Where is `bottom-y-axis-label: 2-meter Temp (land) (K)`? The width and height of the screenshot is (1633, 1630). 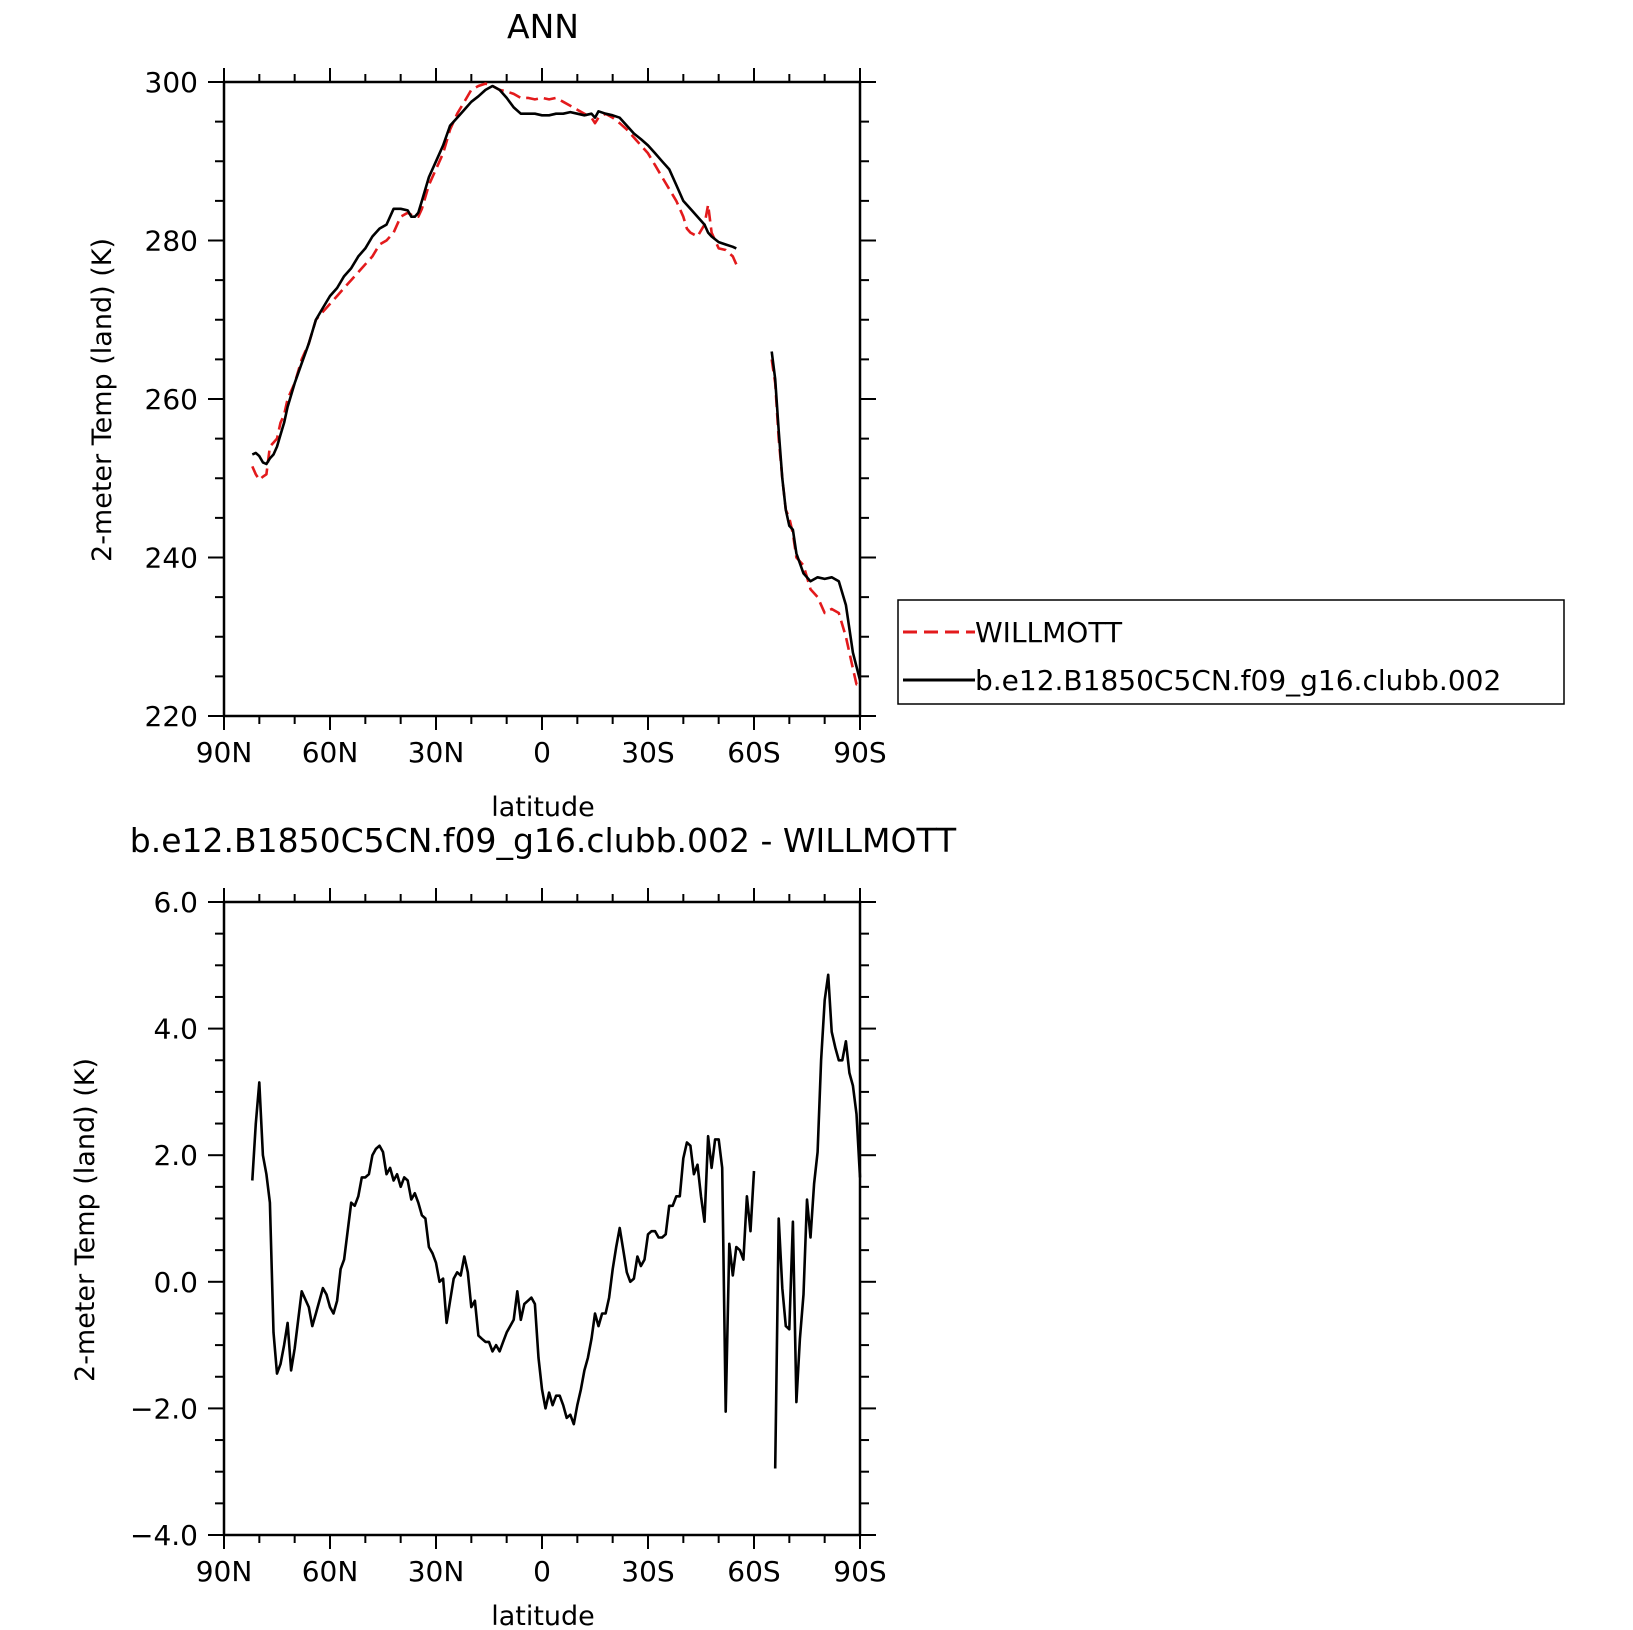
bottom-y-axis-label: 2-meter Temp (land) (K) is located at coordinates (85, 1220).